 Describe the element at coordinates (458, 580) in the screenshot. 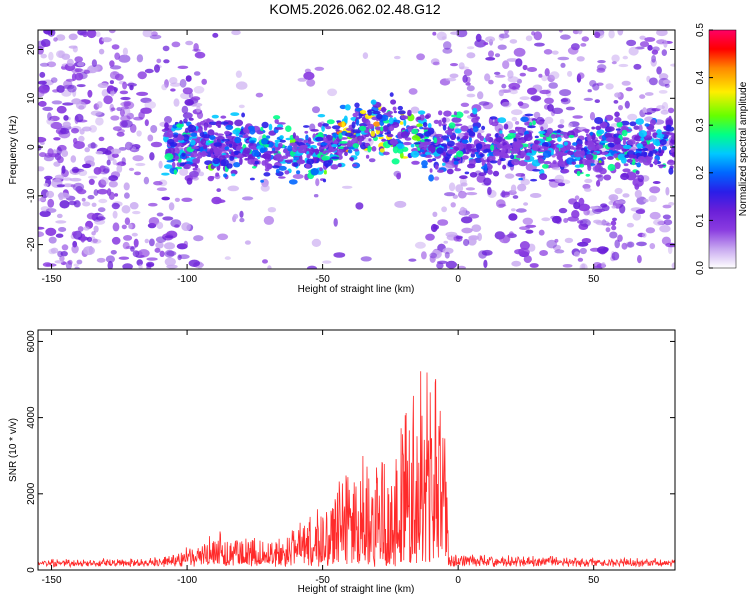

I see `x-tick-label: 0` at that location.